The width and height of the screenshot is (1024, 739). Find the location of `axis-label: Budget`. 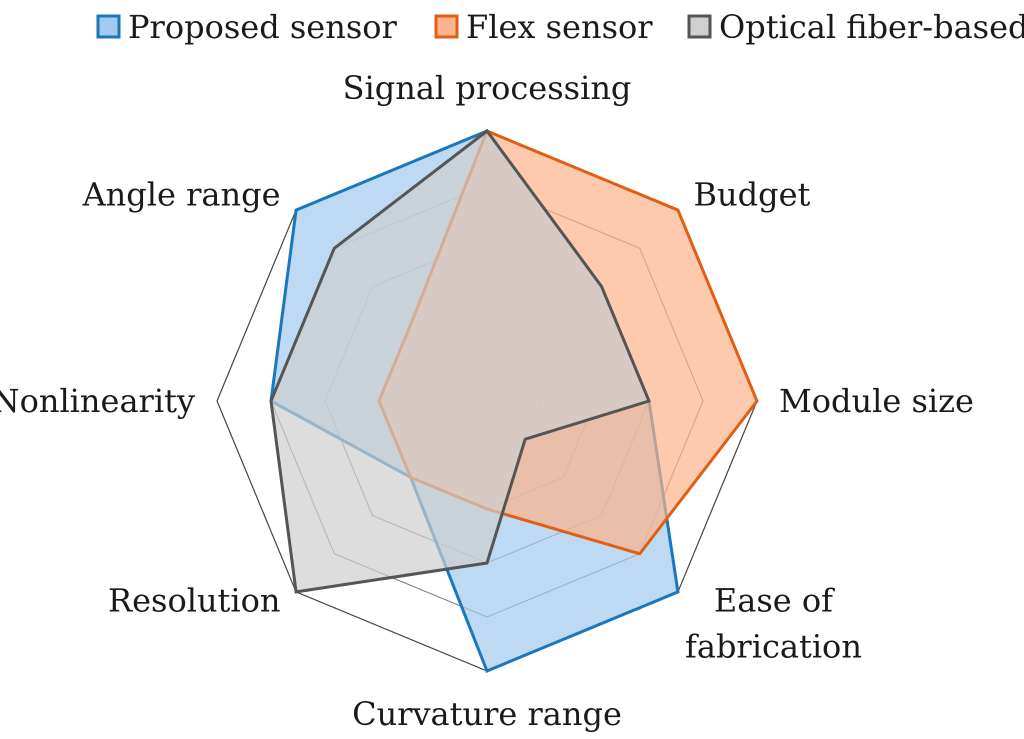

axis-label: Budget is located at coordinates (751, 195).